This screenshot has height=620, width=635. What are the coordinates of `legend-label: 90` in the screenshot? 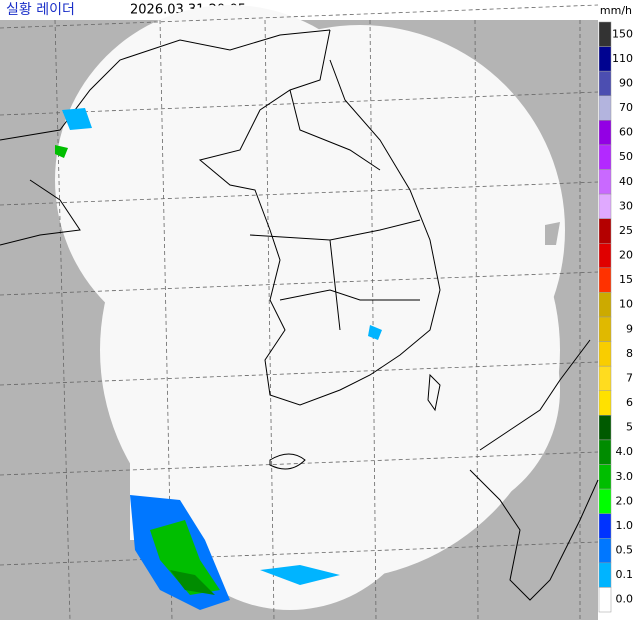 It's located at (626, 82).